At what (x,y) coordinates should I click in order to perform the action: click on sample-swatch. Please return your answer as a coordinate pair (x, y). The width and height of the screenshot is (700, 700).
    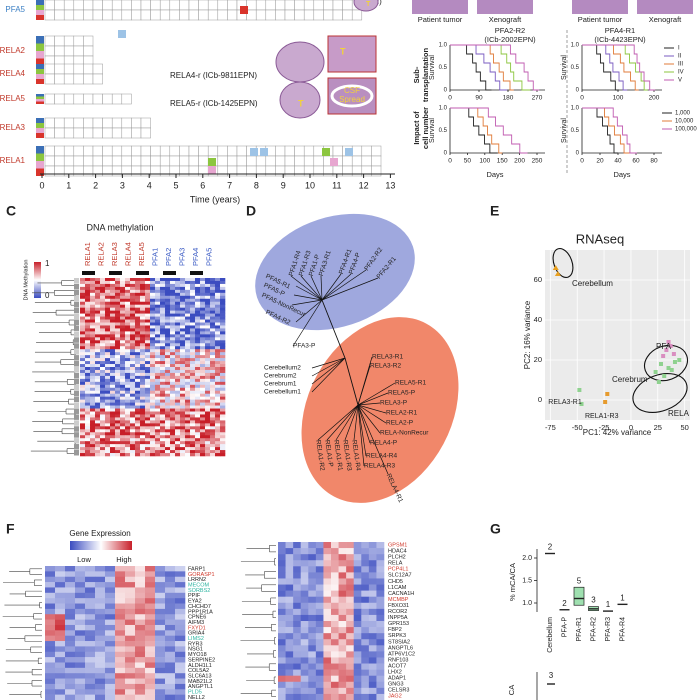
    Looking at the image, I should click on (40, 81).